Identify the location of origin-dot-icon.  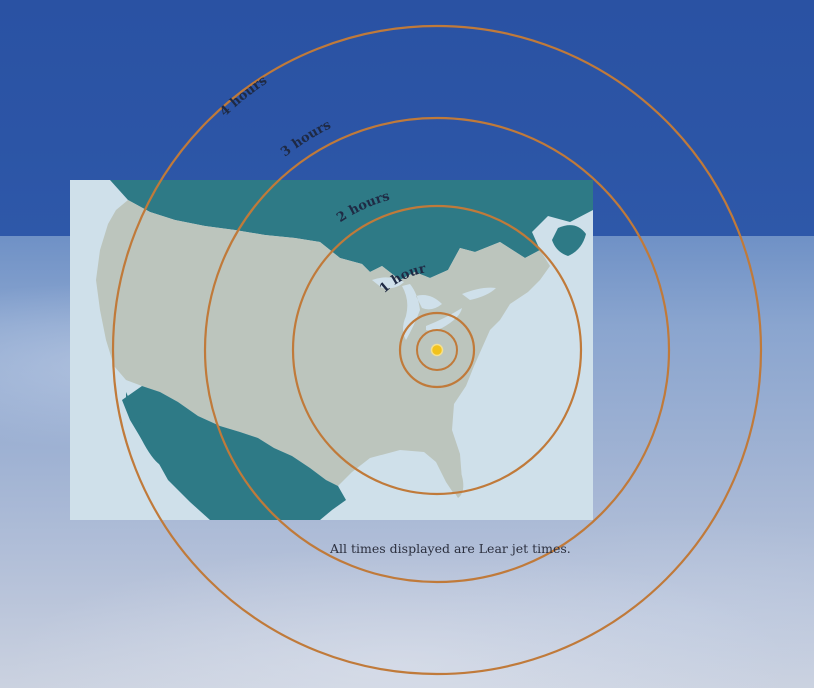
(437, 350).